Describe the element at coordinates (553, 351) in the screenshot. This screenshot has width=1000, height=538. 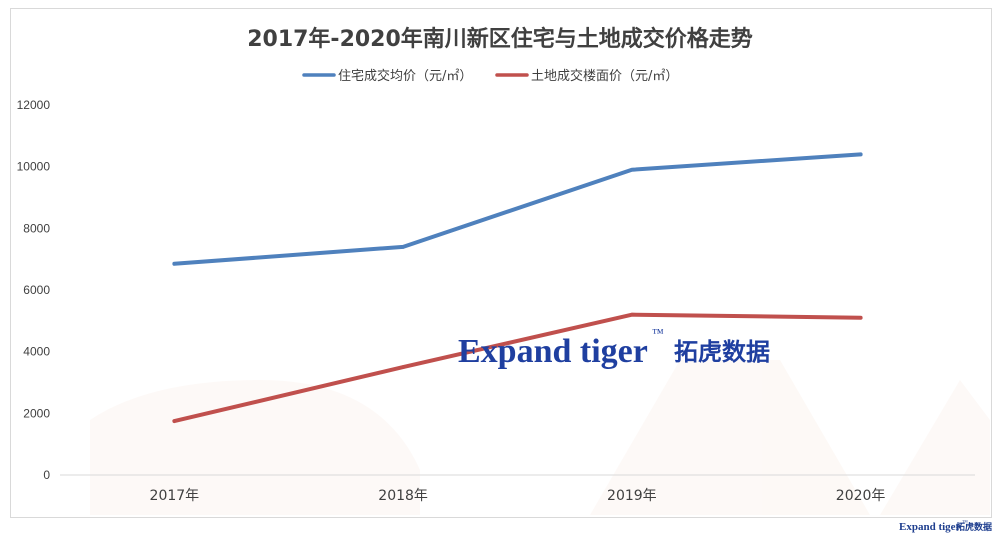
I see `watermark-brand-en: Expand tiger` at that location.